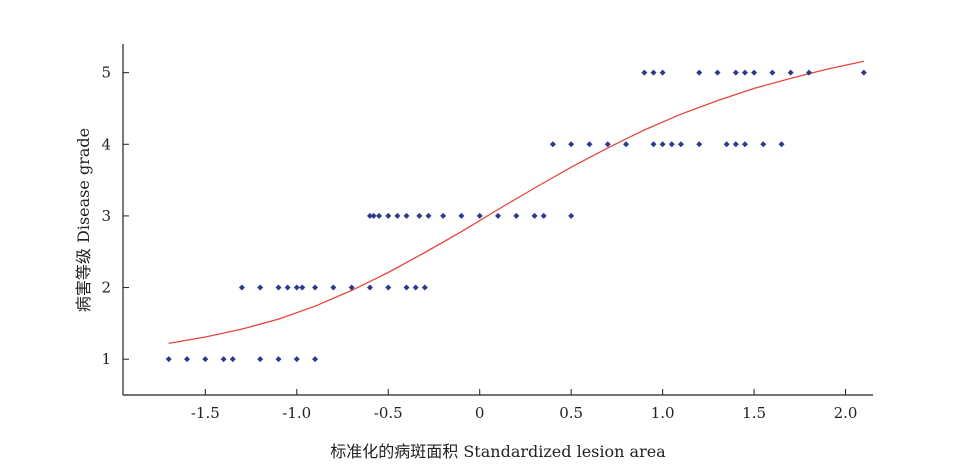 This screenshot has width=977, height=473. What do you see at coordinates (296, 413) in the screenshot?
I see `x-tick-label: -1.0` at bounding box center [296, 413].